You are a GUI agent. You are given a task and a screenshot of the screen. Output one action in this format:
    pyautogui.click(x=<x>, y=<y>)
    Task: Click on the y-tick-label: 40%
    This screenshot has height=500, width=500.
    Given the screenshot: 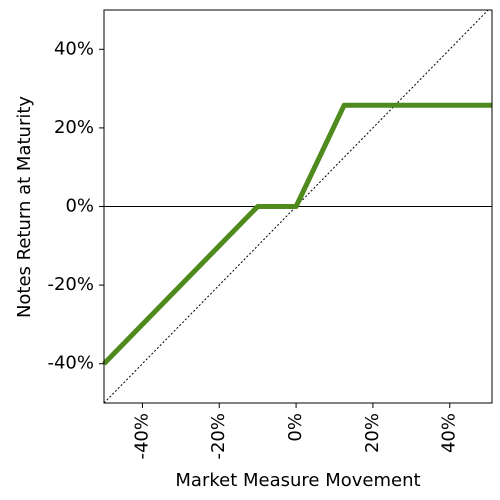 What is the action you would take?
    pyautogui.click(x=74, y=48)
    